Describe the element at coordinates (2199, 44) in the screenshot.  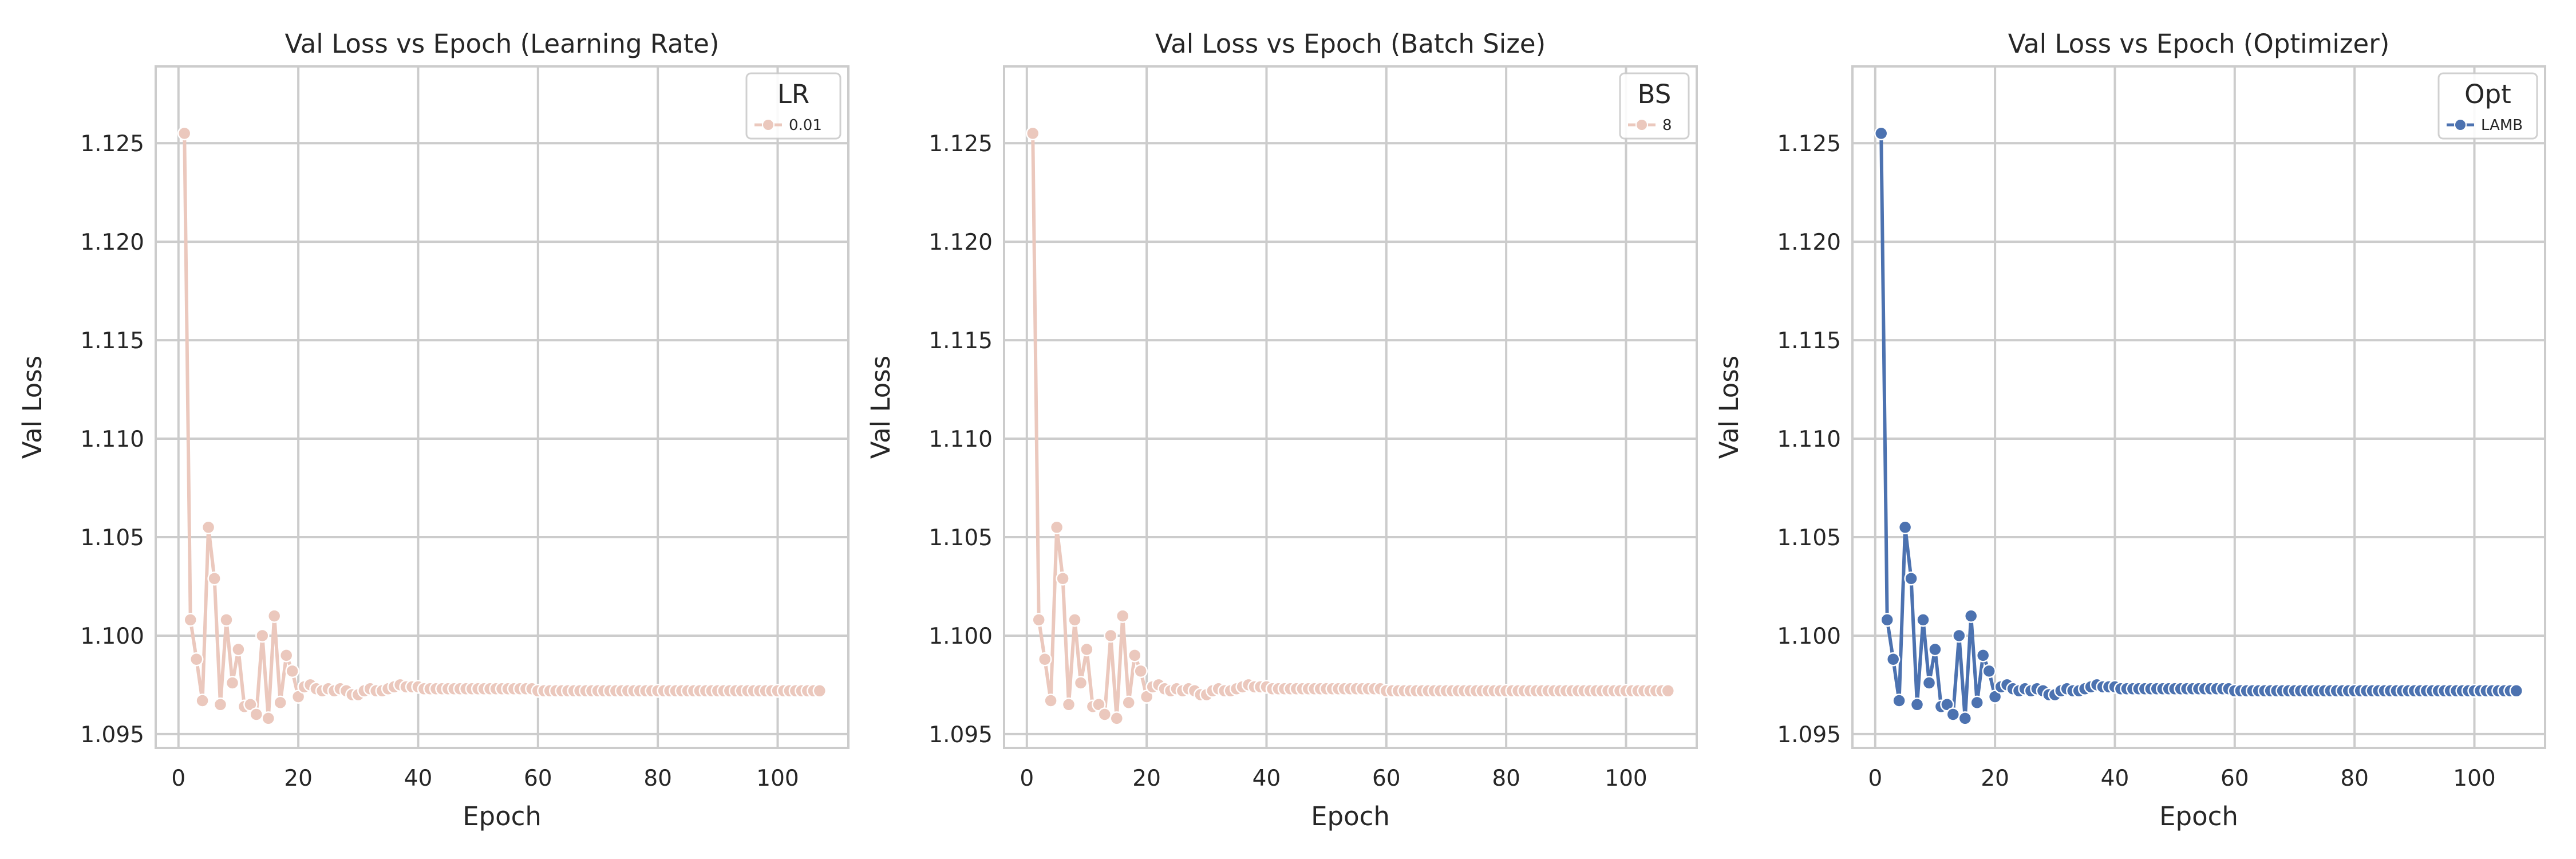
I see `chart-title: Val Loss vs Epoch (Optimizer)` at that location.